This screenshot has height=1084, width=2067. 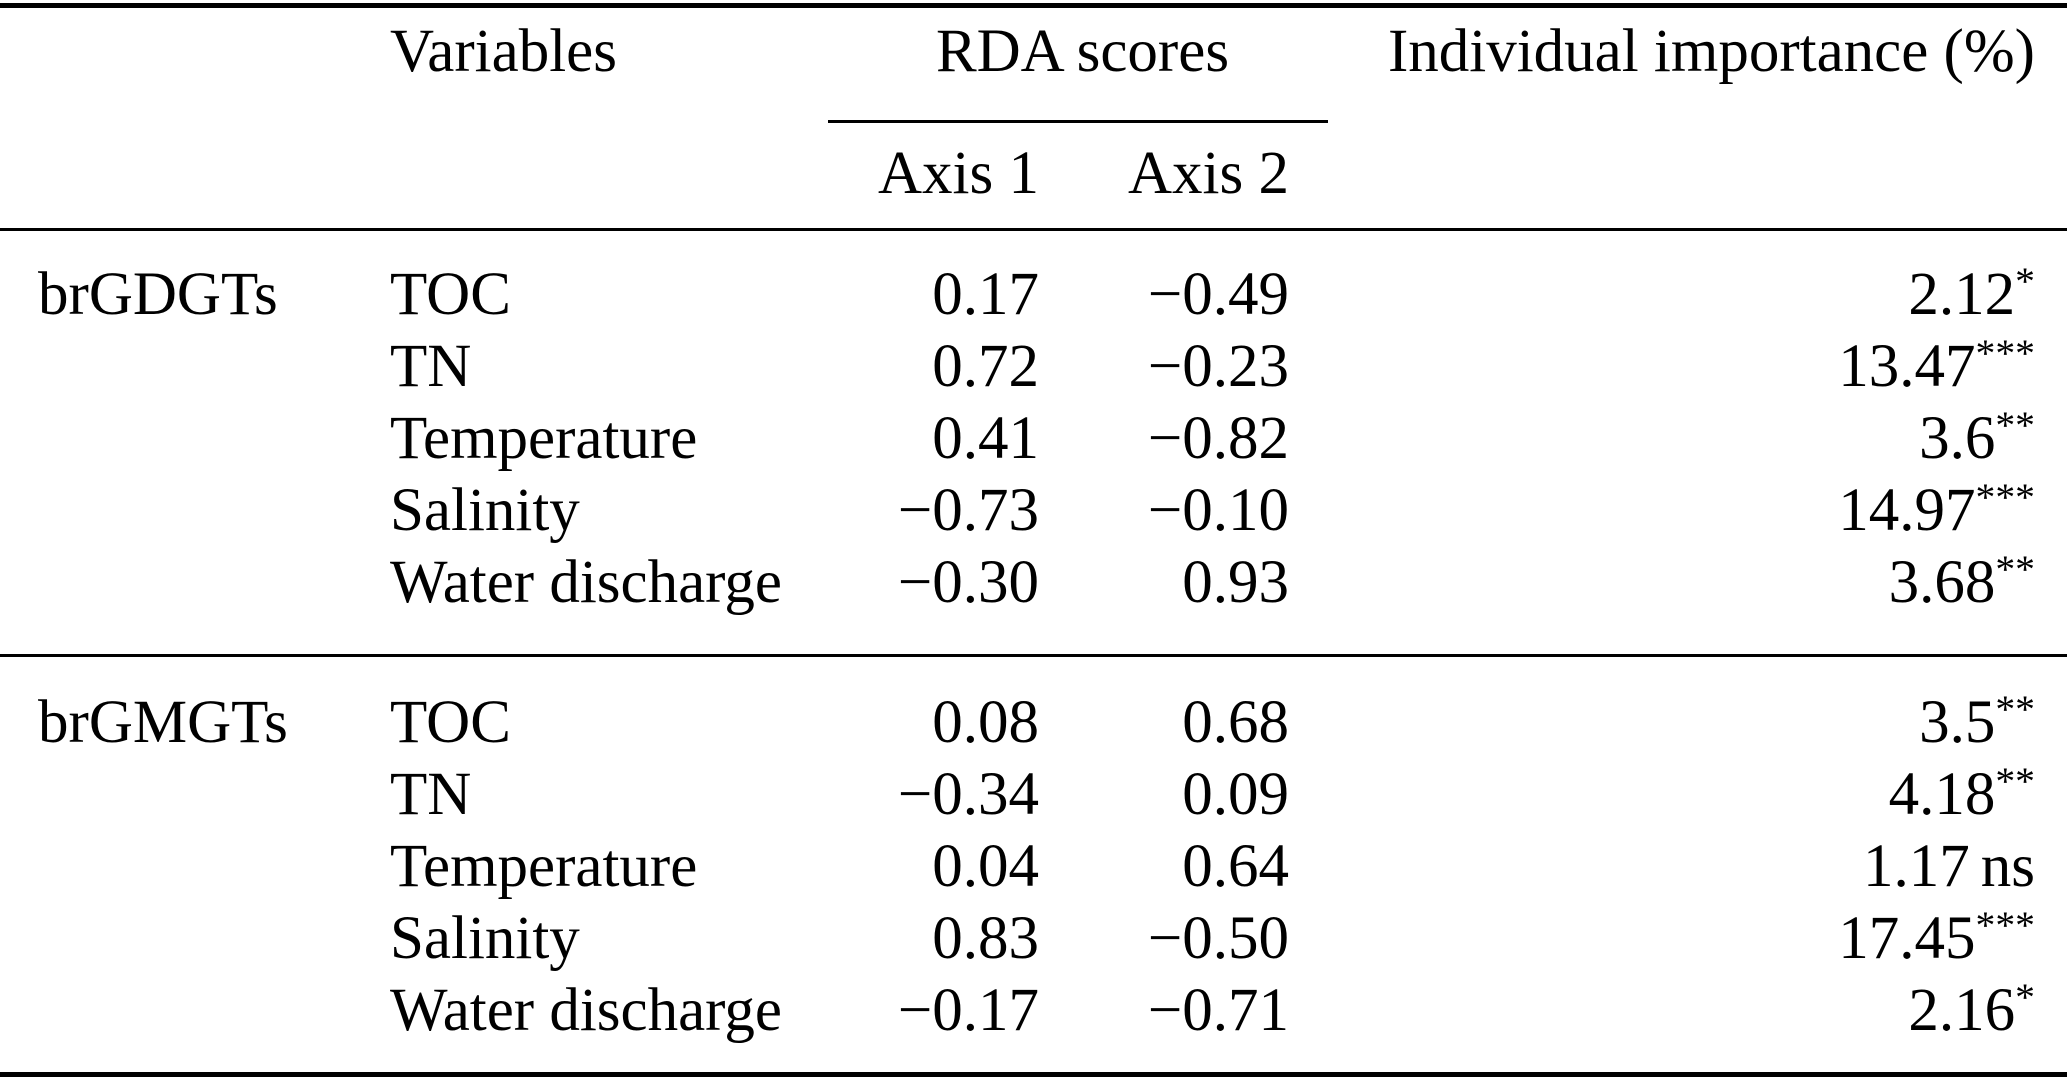 I want to click on axis2-value: −0.10, so click(x=1218, y=510).